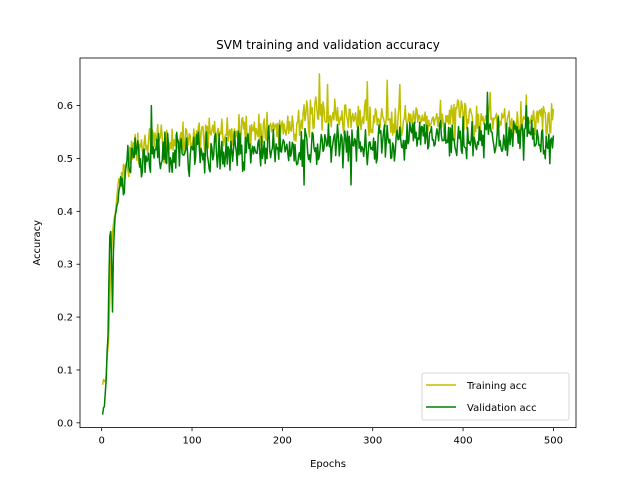 This screenshot has height=480, width=640. I want to click on x-axis: 0 100 200 300 400 500, so click(330, 437).